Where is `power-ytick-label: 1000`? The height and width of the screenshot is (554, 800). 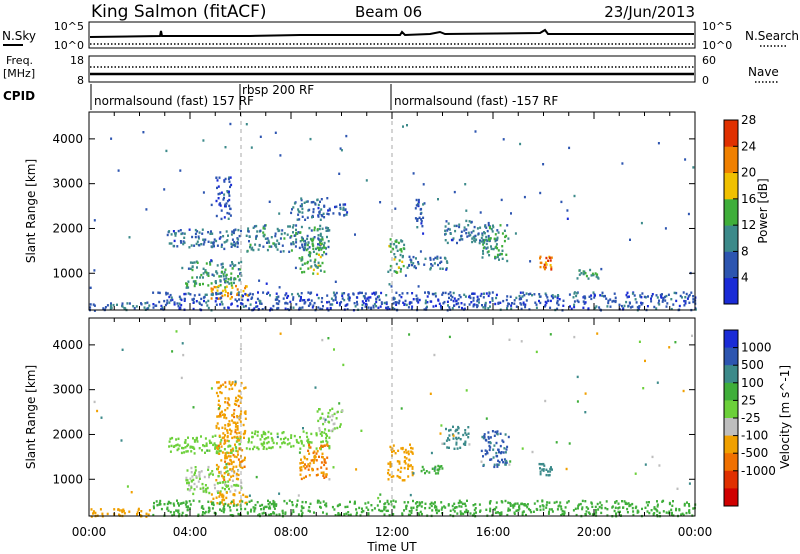
power-ytick-label: 1000 is located at coordinates (67, 273).